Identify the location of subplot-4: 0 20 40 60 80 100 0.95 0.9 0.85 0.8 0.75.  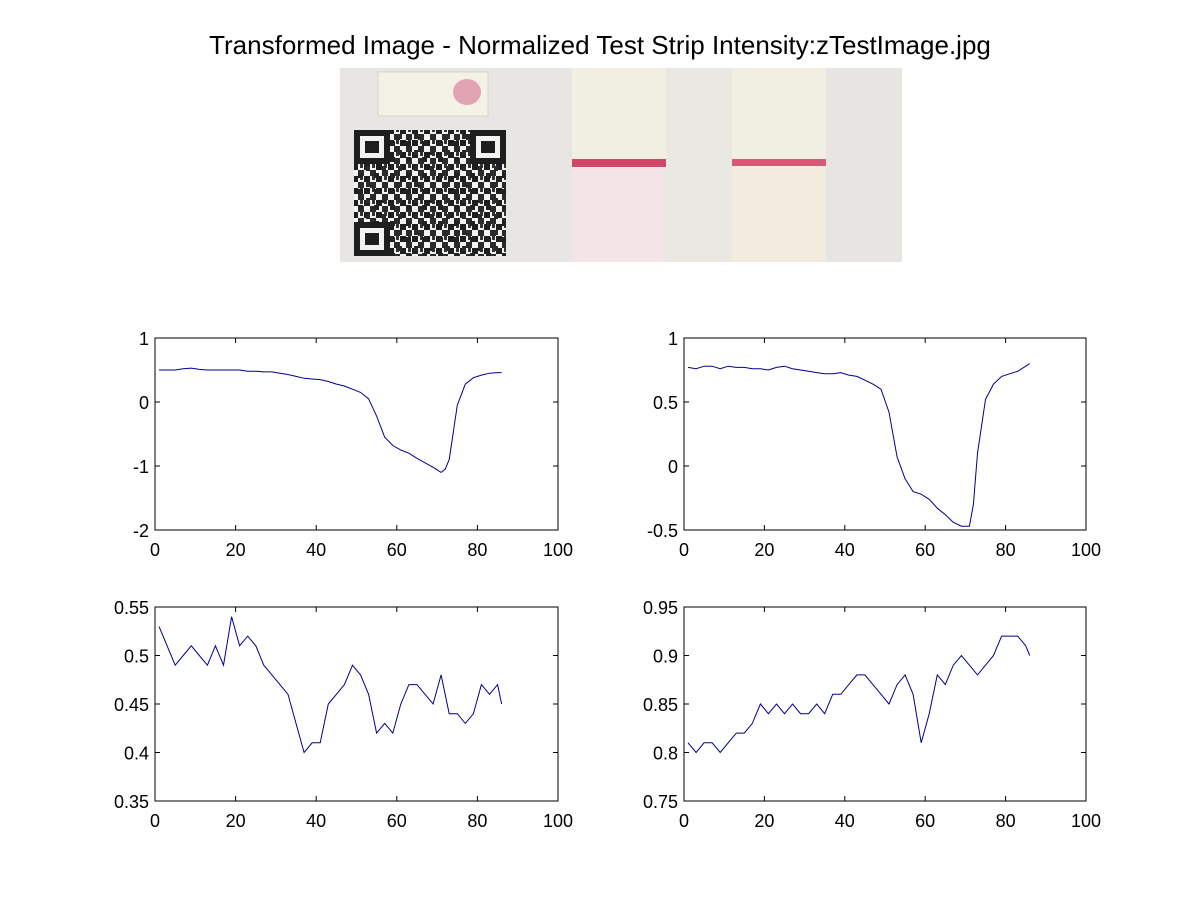
(872, 714).